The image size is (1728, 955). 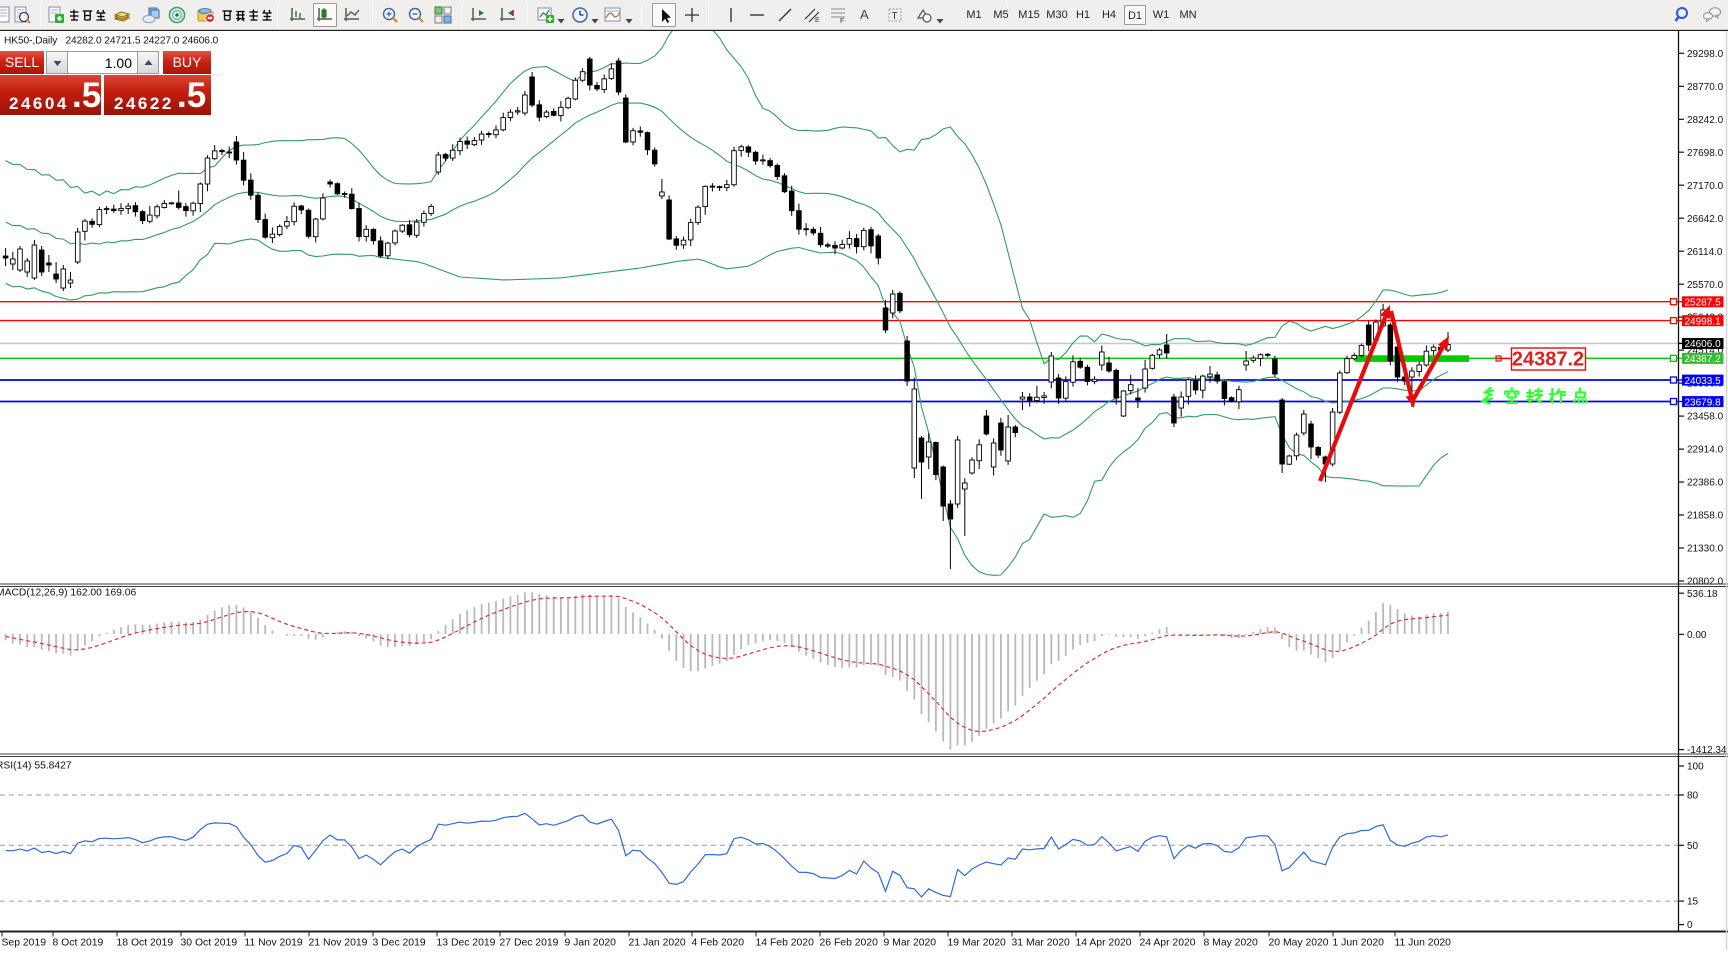 I want to click on svg-text: 24514.0, so click(x=1705, y=351).